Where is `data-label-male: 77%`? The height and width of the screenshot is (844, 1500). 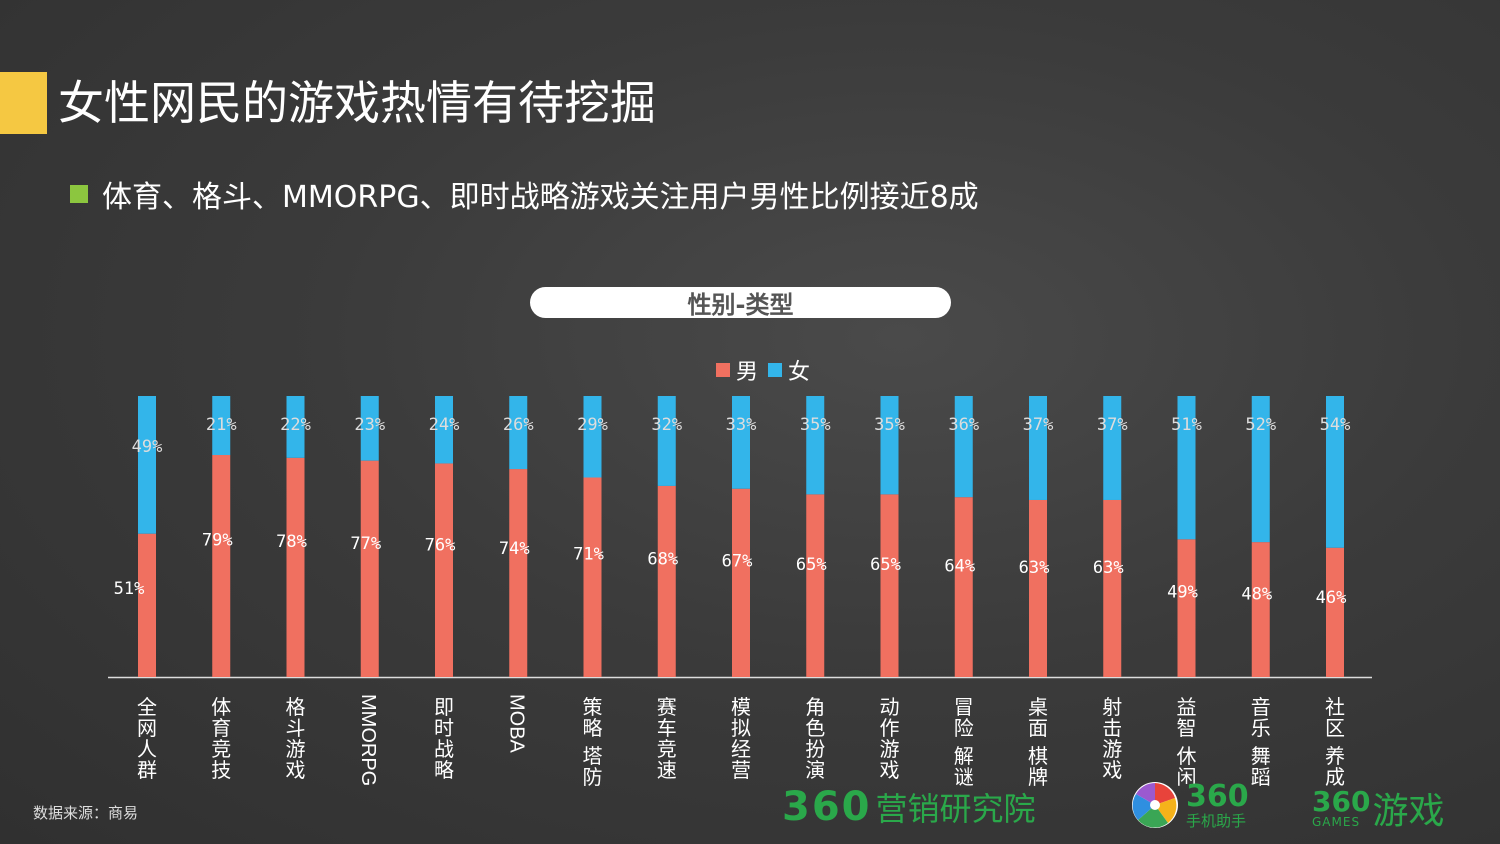 data-label-male: 77% is located at coordinates (365, 544).